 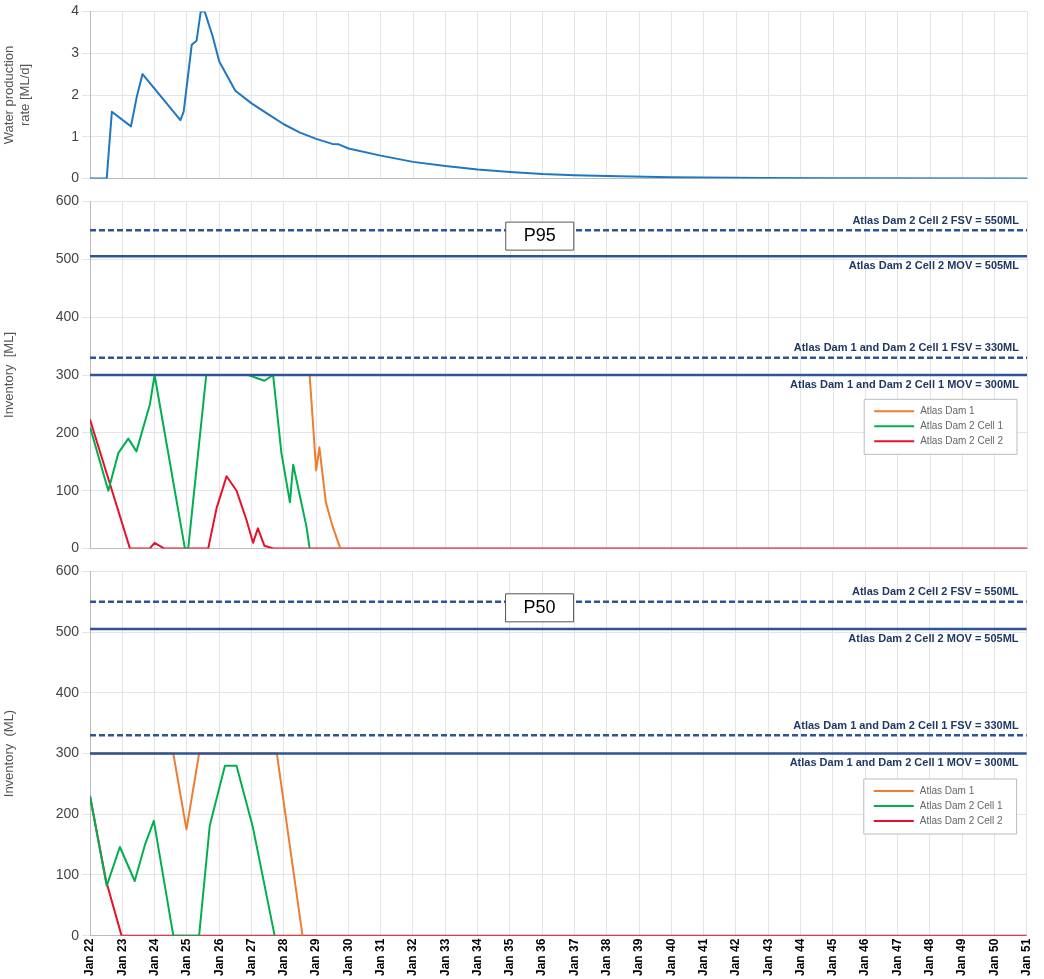 What do you see at coordinates (16, 95) in the screenshot?
I see `y-axis-title: Water production rate [ML/d]` at bounding box center [16, 95].